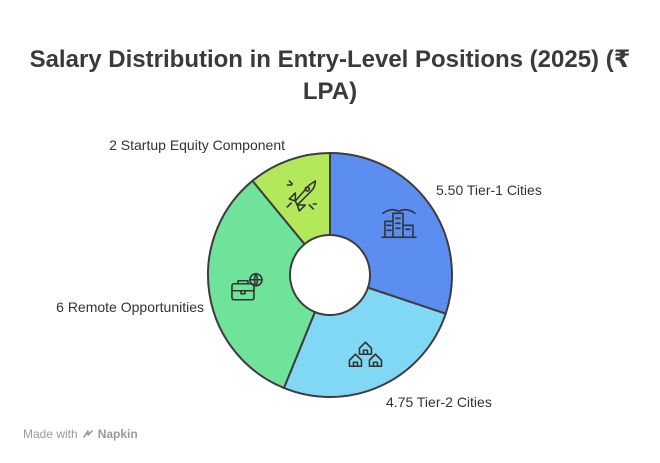 This screenshot has height=463, width=660. Describe the element at coordinates (302, 196) in the screenshot. I see `rocket-icon` at that location.